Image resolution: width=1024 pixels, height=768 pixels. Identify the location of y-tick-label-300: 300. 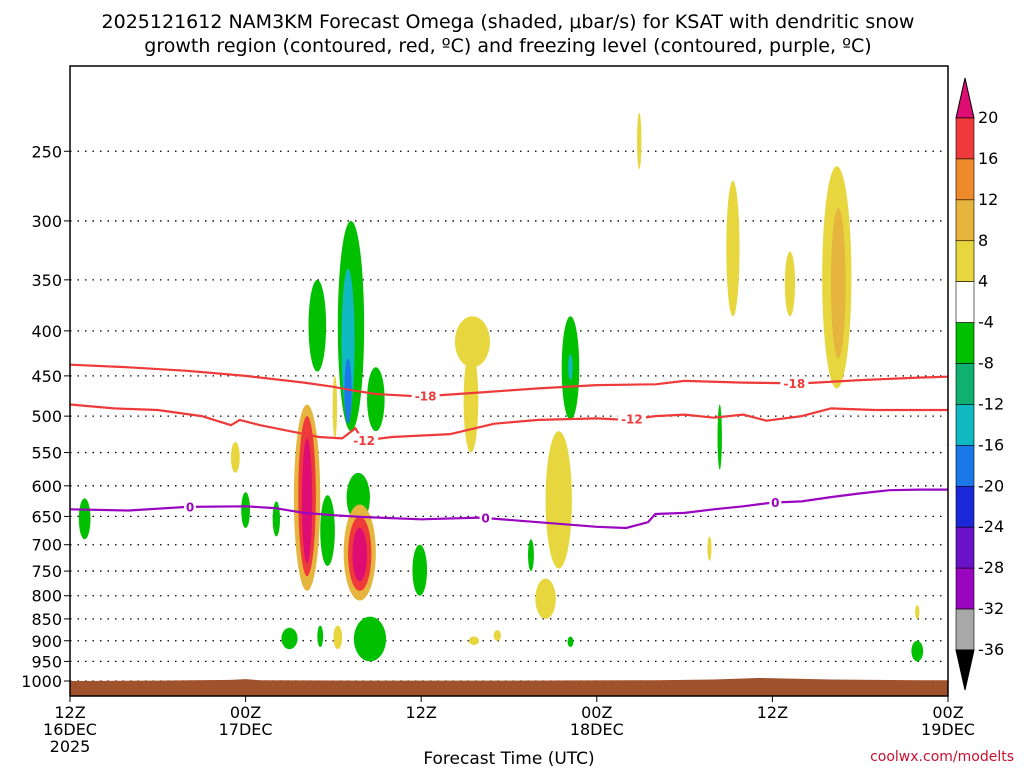
(46, 221).